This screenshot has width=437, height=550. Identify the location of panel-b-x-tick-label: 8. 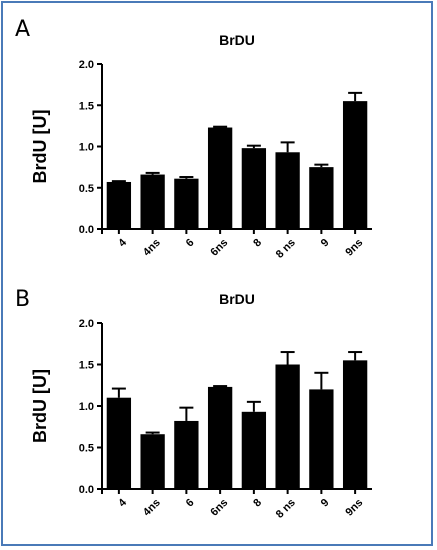
(257, 503).